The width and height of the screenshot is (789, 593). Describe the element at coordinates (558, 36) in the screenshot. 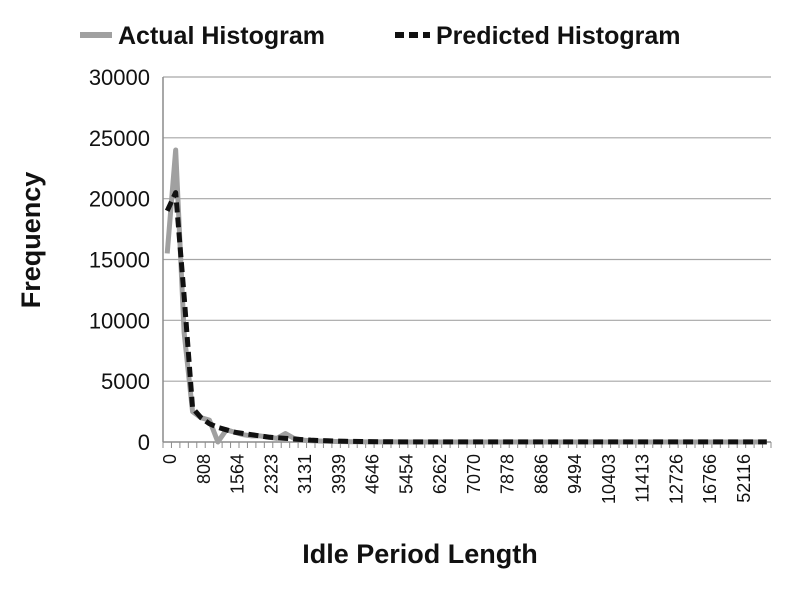

I see `legend-label-predicted: Predicted Histogram` at that location.